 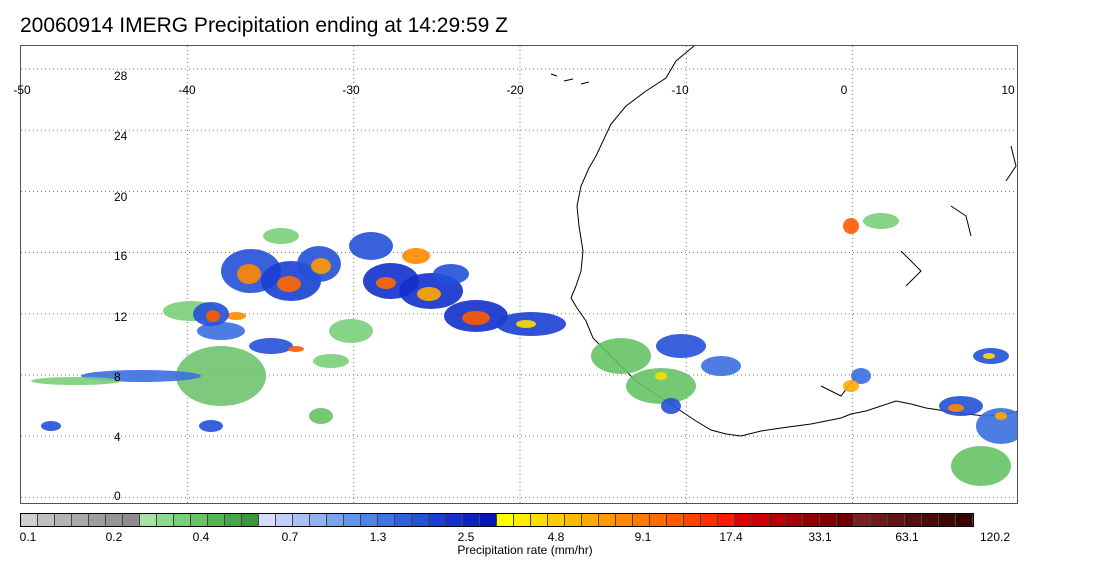 What do you see at coordinates (121, 197) in the screenshot?
I see `lat-tick-label: 20` at bounding box center [121, 197].